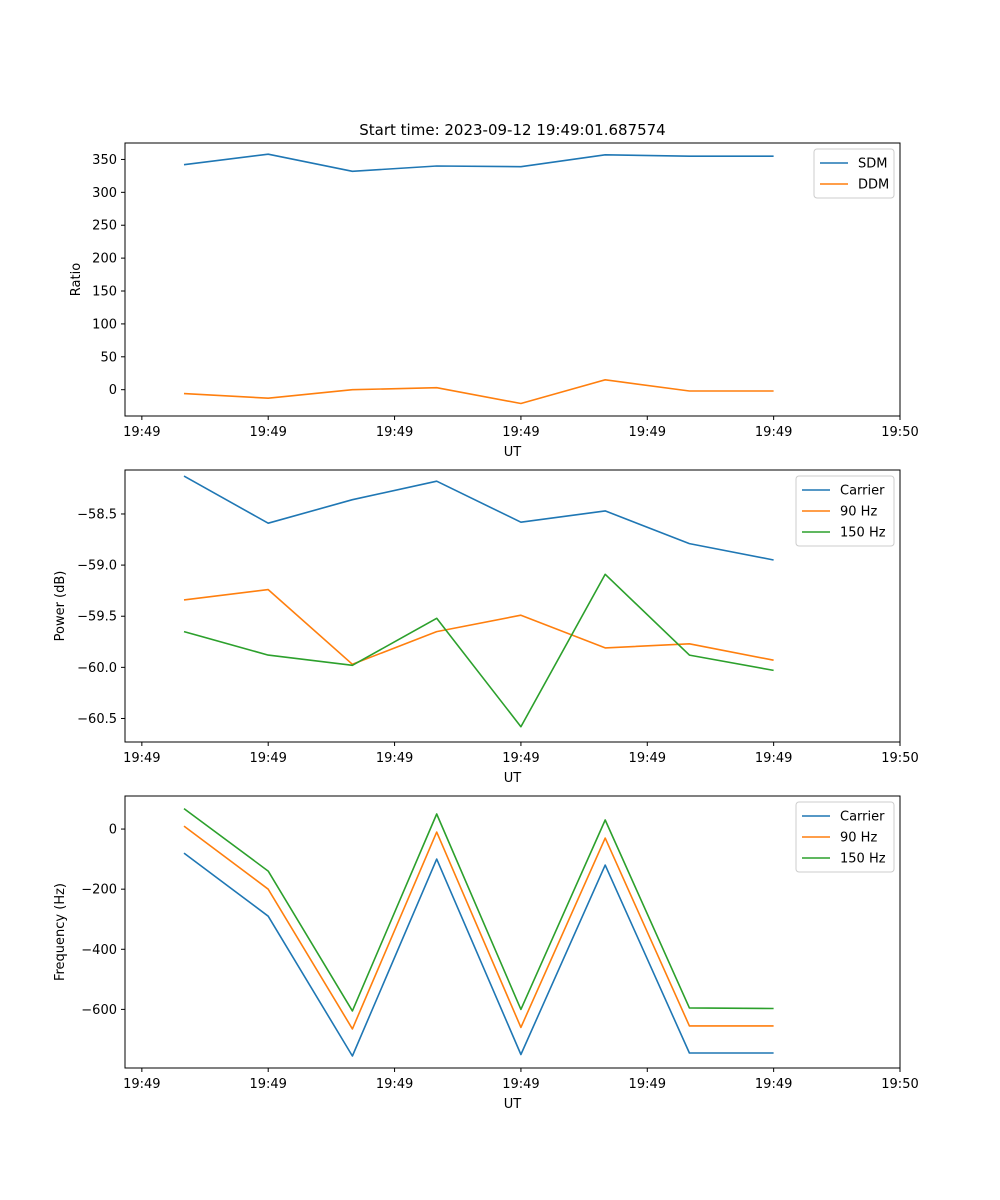 This screenshot has height=1200, width=1000. What do you see at coordinates (97, 566) in the screenshot?
I see `y-tick-label: −59.0` at bounding box center [97, 566].